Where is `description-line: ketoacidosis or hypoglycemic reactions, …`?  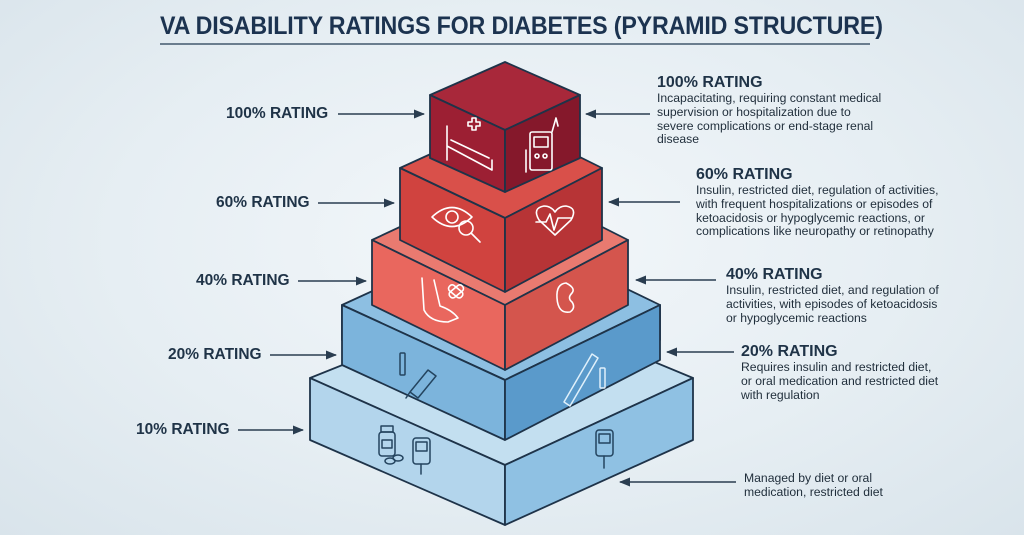
description-line: ketoacidosis or hypoglycemic reactions, … is located at coordinates (810, 217).